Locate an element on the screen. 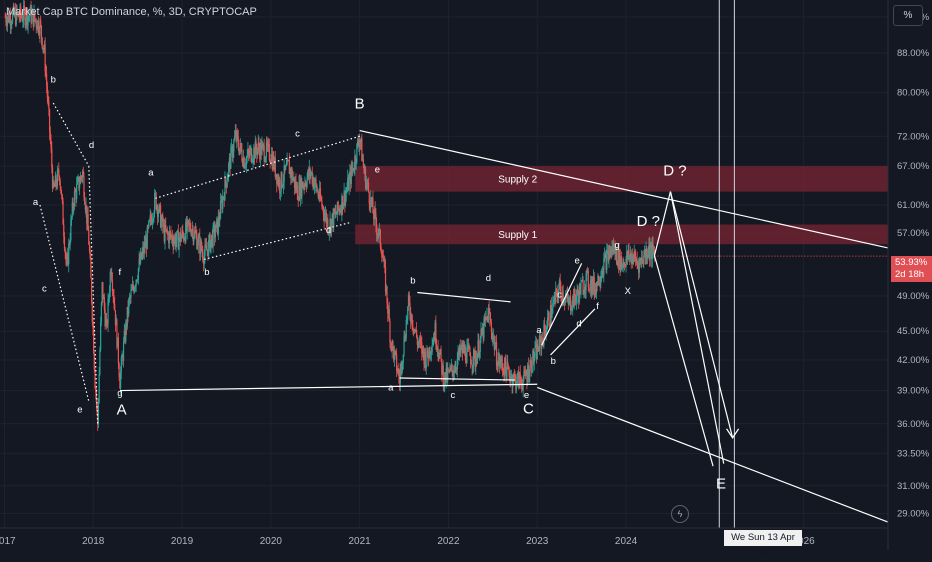 Image resolution: width=932 pixels, height=562 pixels. lightning-icon: ϟ is located at coordinates (680, 514).